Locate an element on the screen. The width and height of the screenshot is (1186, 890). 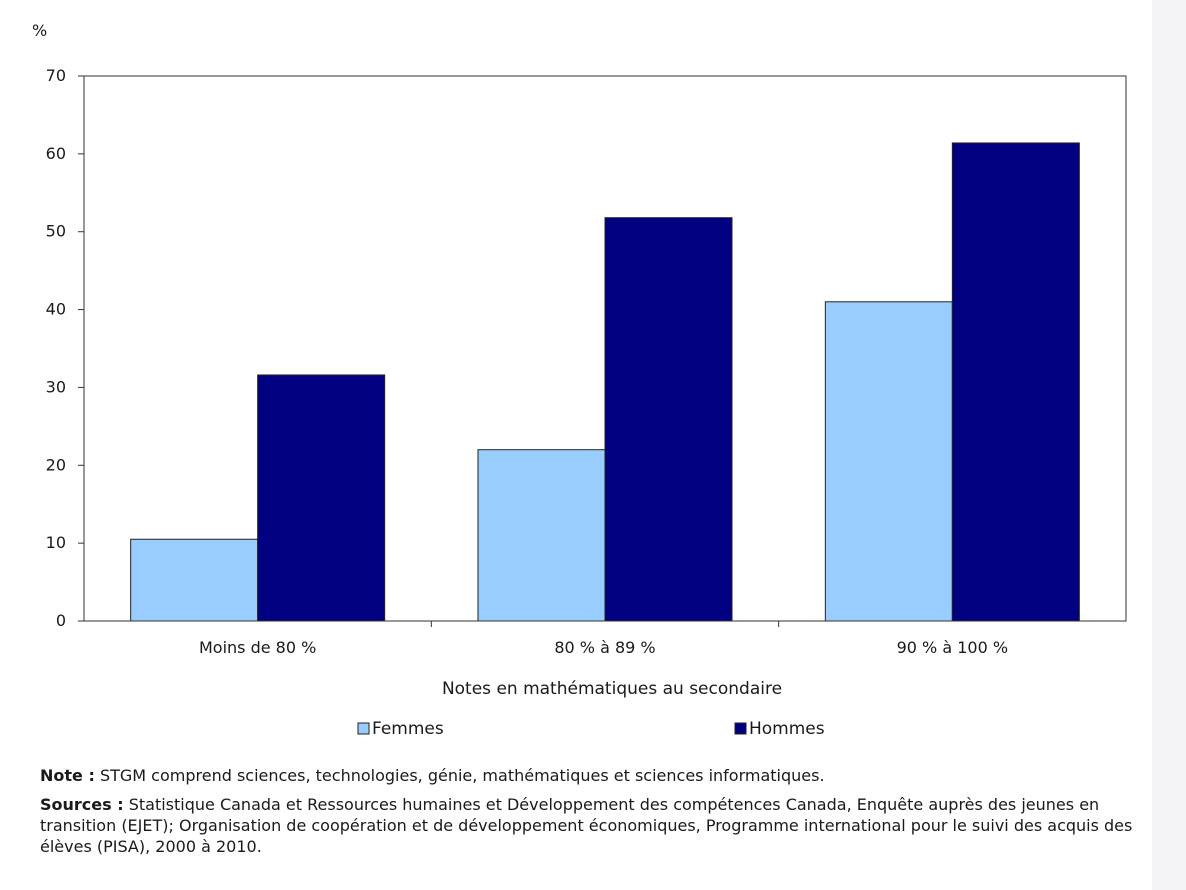
legend-swatch-hommes is located at coordinates (740, 728).